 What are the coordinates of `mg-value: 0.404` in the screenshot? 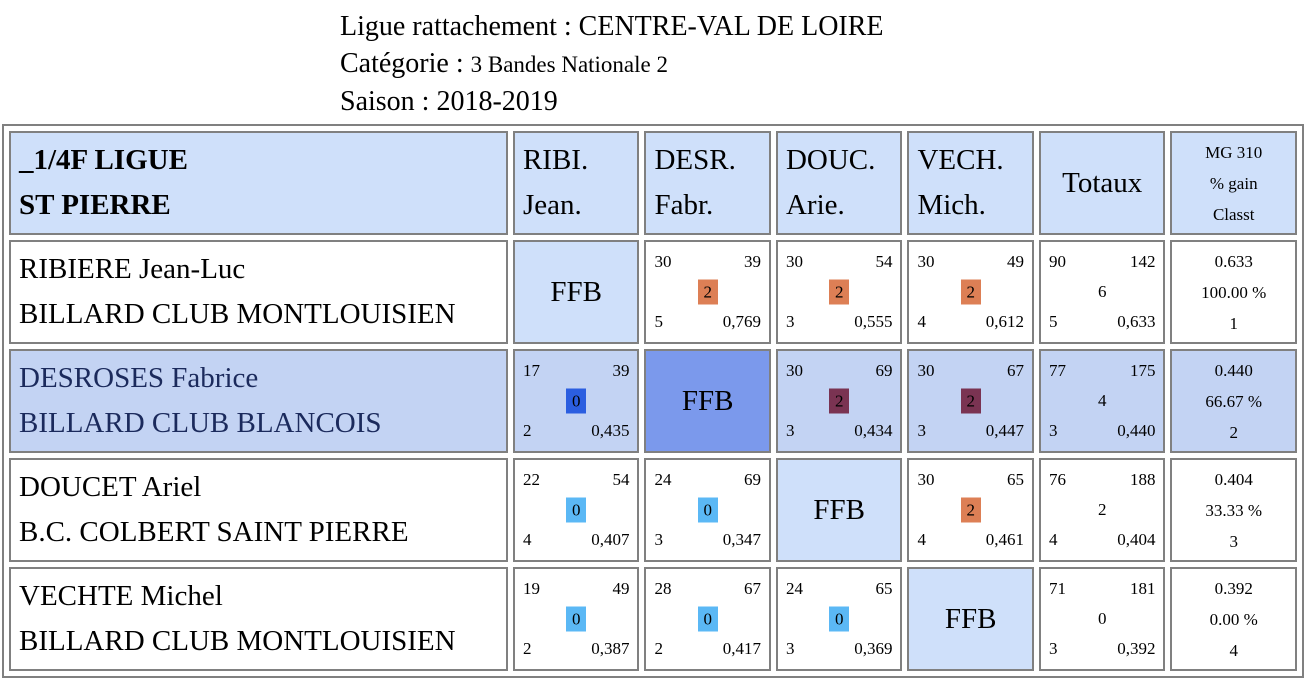 It's located at (1233, 479).